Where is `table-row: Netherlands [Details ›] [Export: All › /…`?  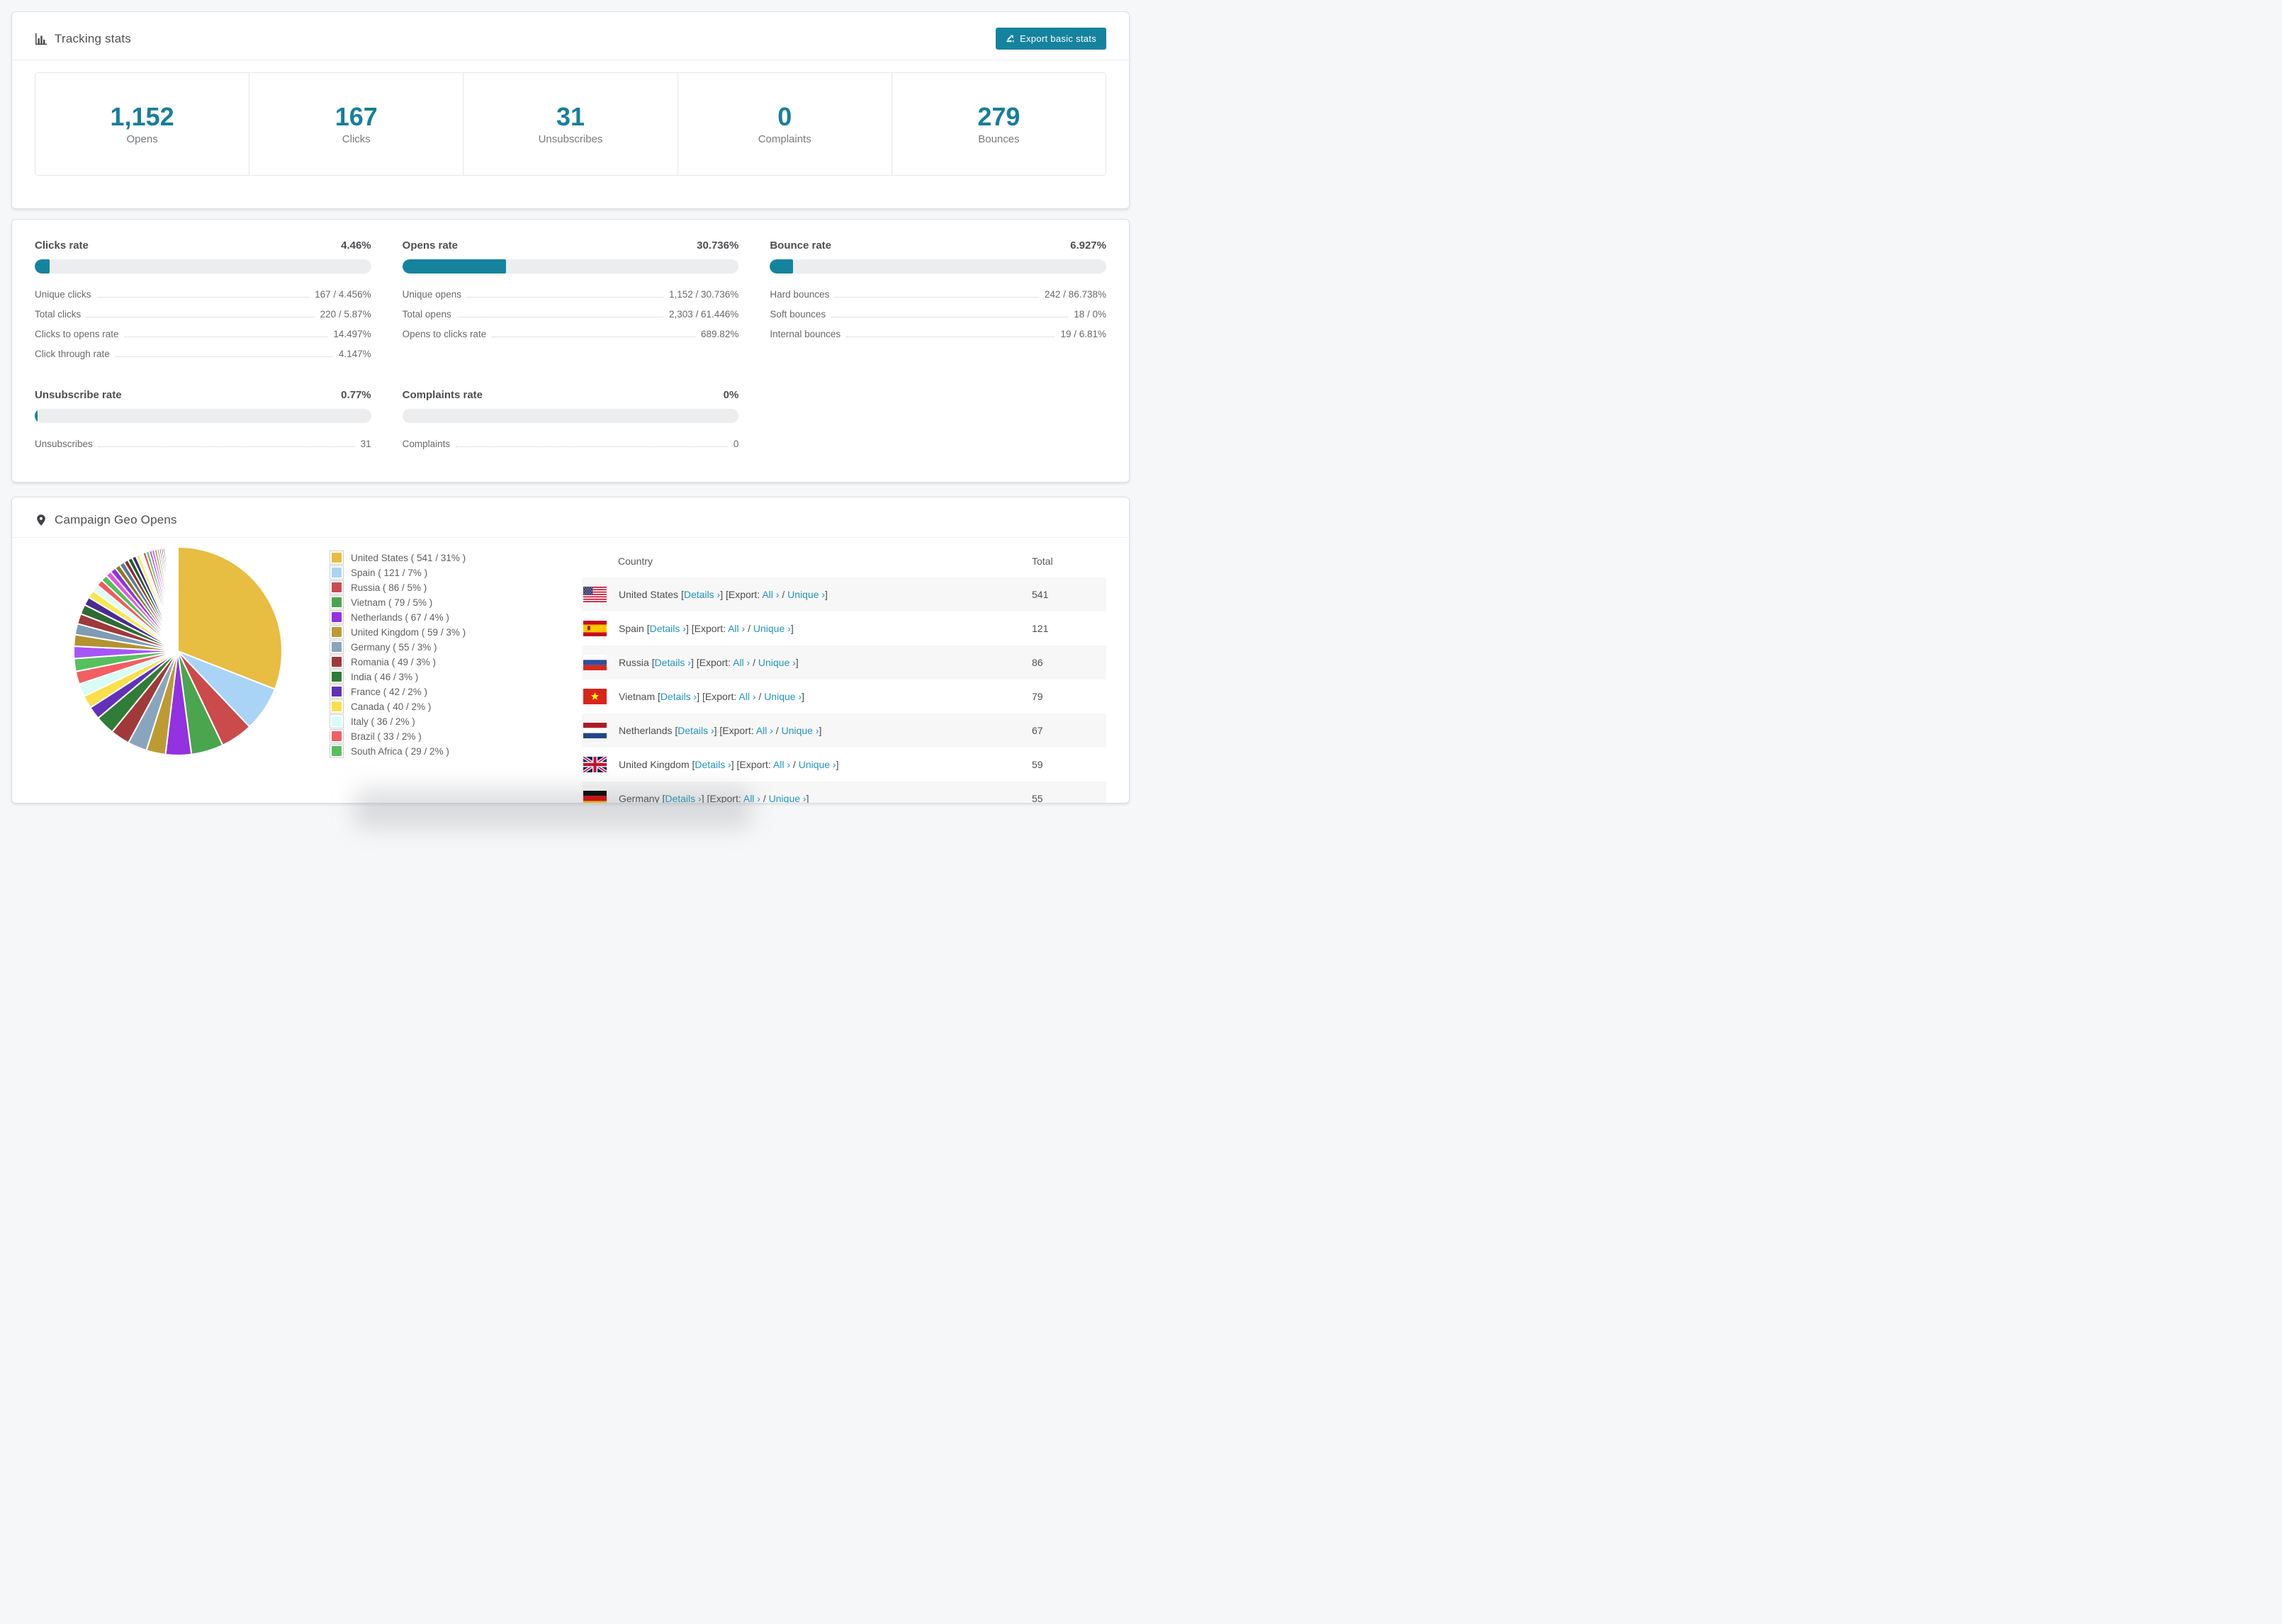
table-row: Netherlands [Details ›] [Export: All › /… is located at coordinates (844, 731).